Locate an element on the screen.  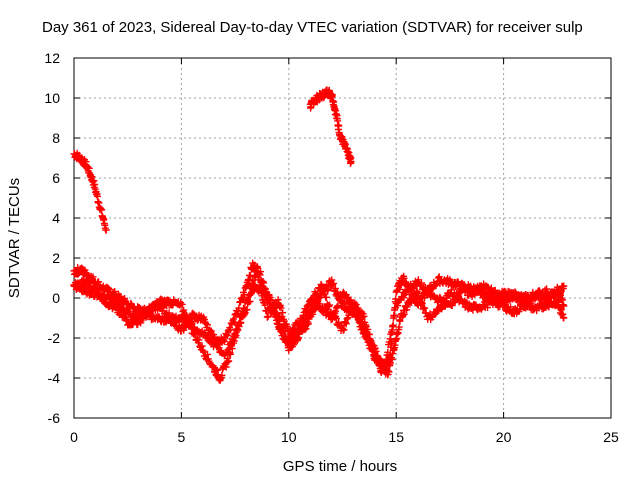
x-tick-label: 5 is located at coordinates (182, 437).